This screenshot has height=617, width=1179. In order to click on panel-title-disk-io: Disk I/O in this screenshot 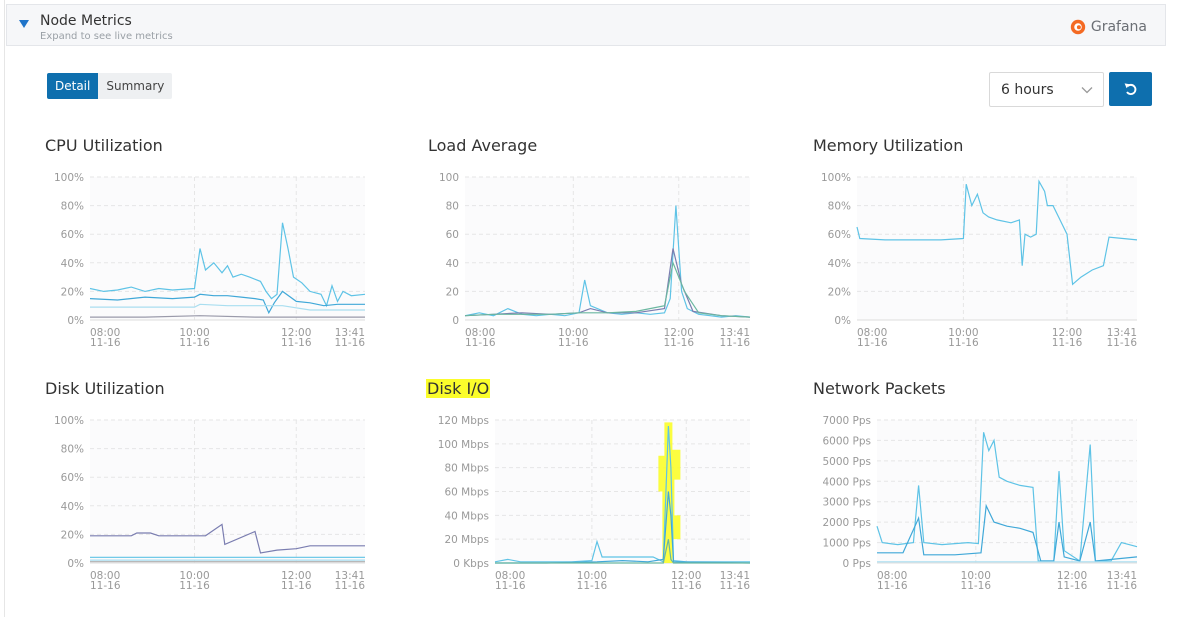, I will do `click(458, 388)`.